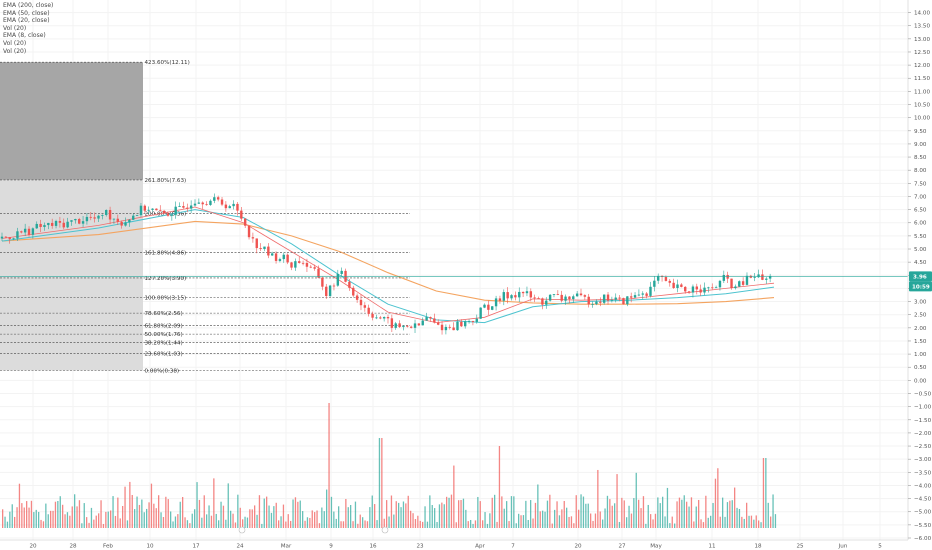 The width and height of the screenshot is (932, 550). What do you see at coordinates (385, 530) in the screenshot?
I see `event-marker-icon` at bounding box center [385, 530].